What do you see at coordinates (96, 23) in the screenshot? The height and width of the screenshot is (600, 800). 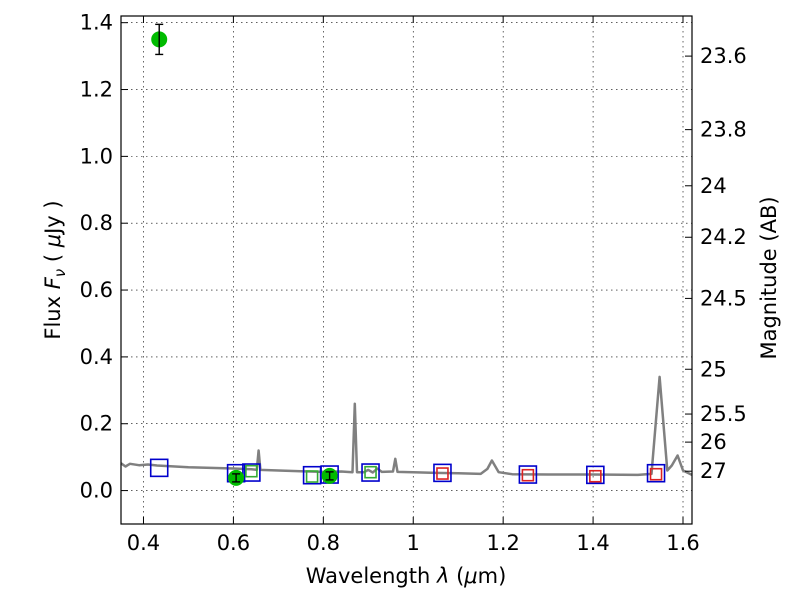 I see `y-tick-label: 1.4` at bounding box center [96, 23].